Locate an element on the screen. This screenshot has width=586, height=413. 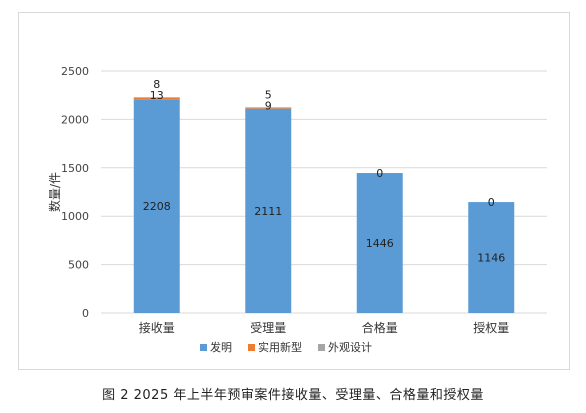
data-label: 8 is located at coordinates (156, 84).